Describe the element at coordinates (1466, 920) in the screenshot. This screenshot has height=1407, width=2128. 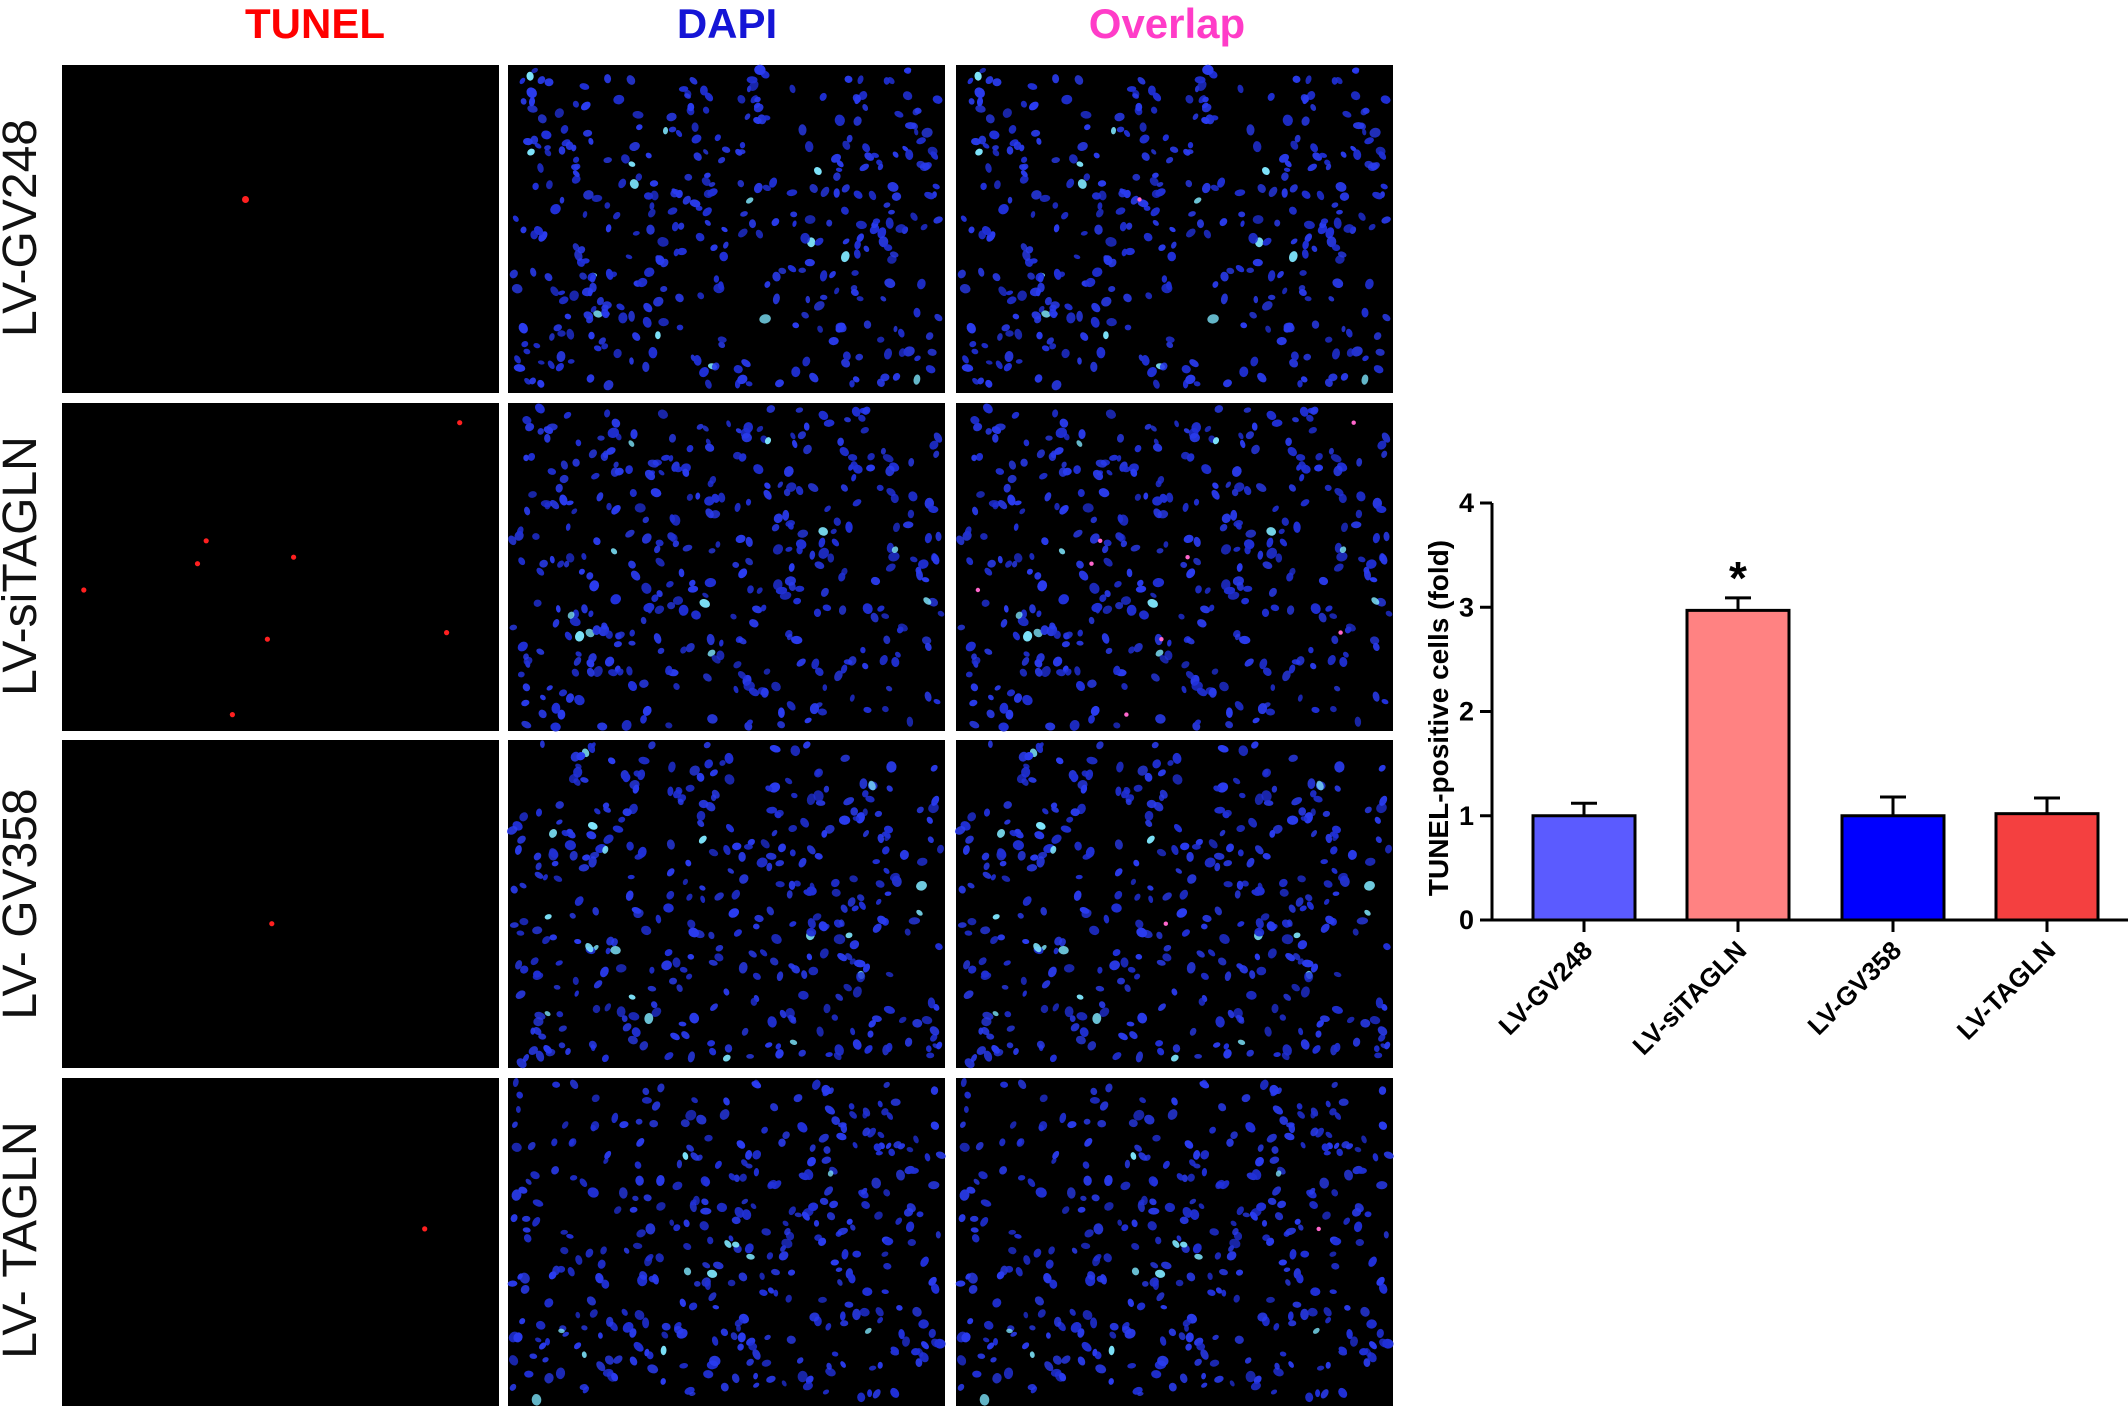
I see `y-tick-label: 0` at that location.